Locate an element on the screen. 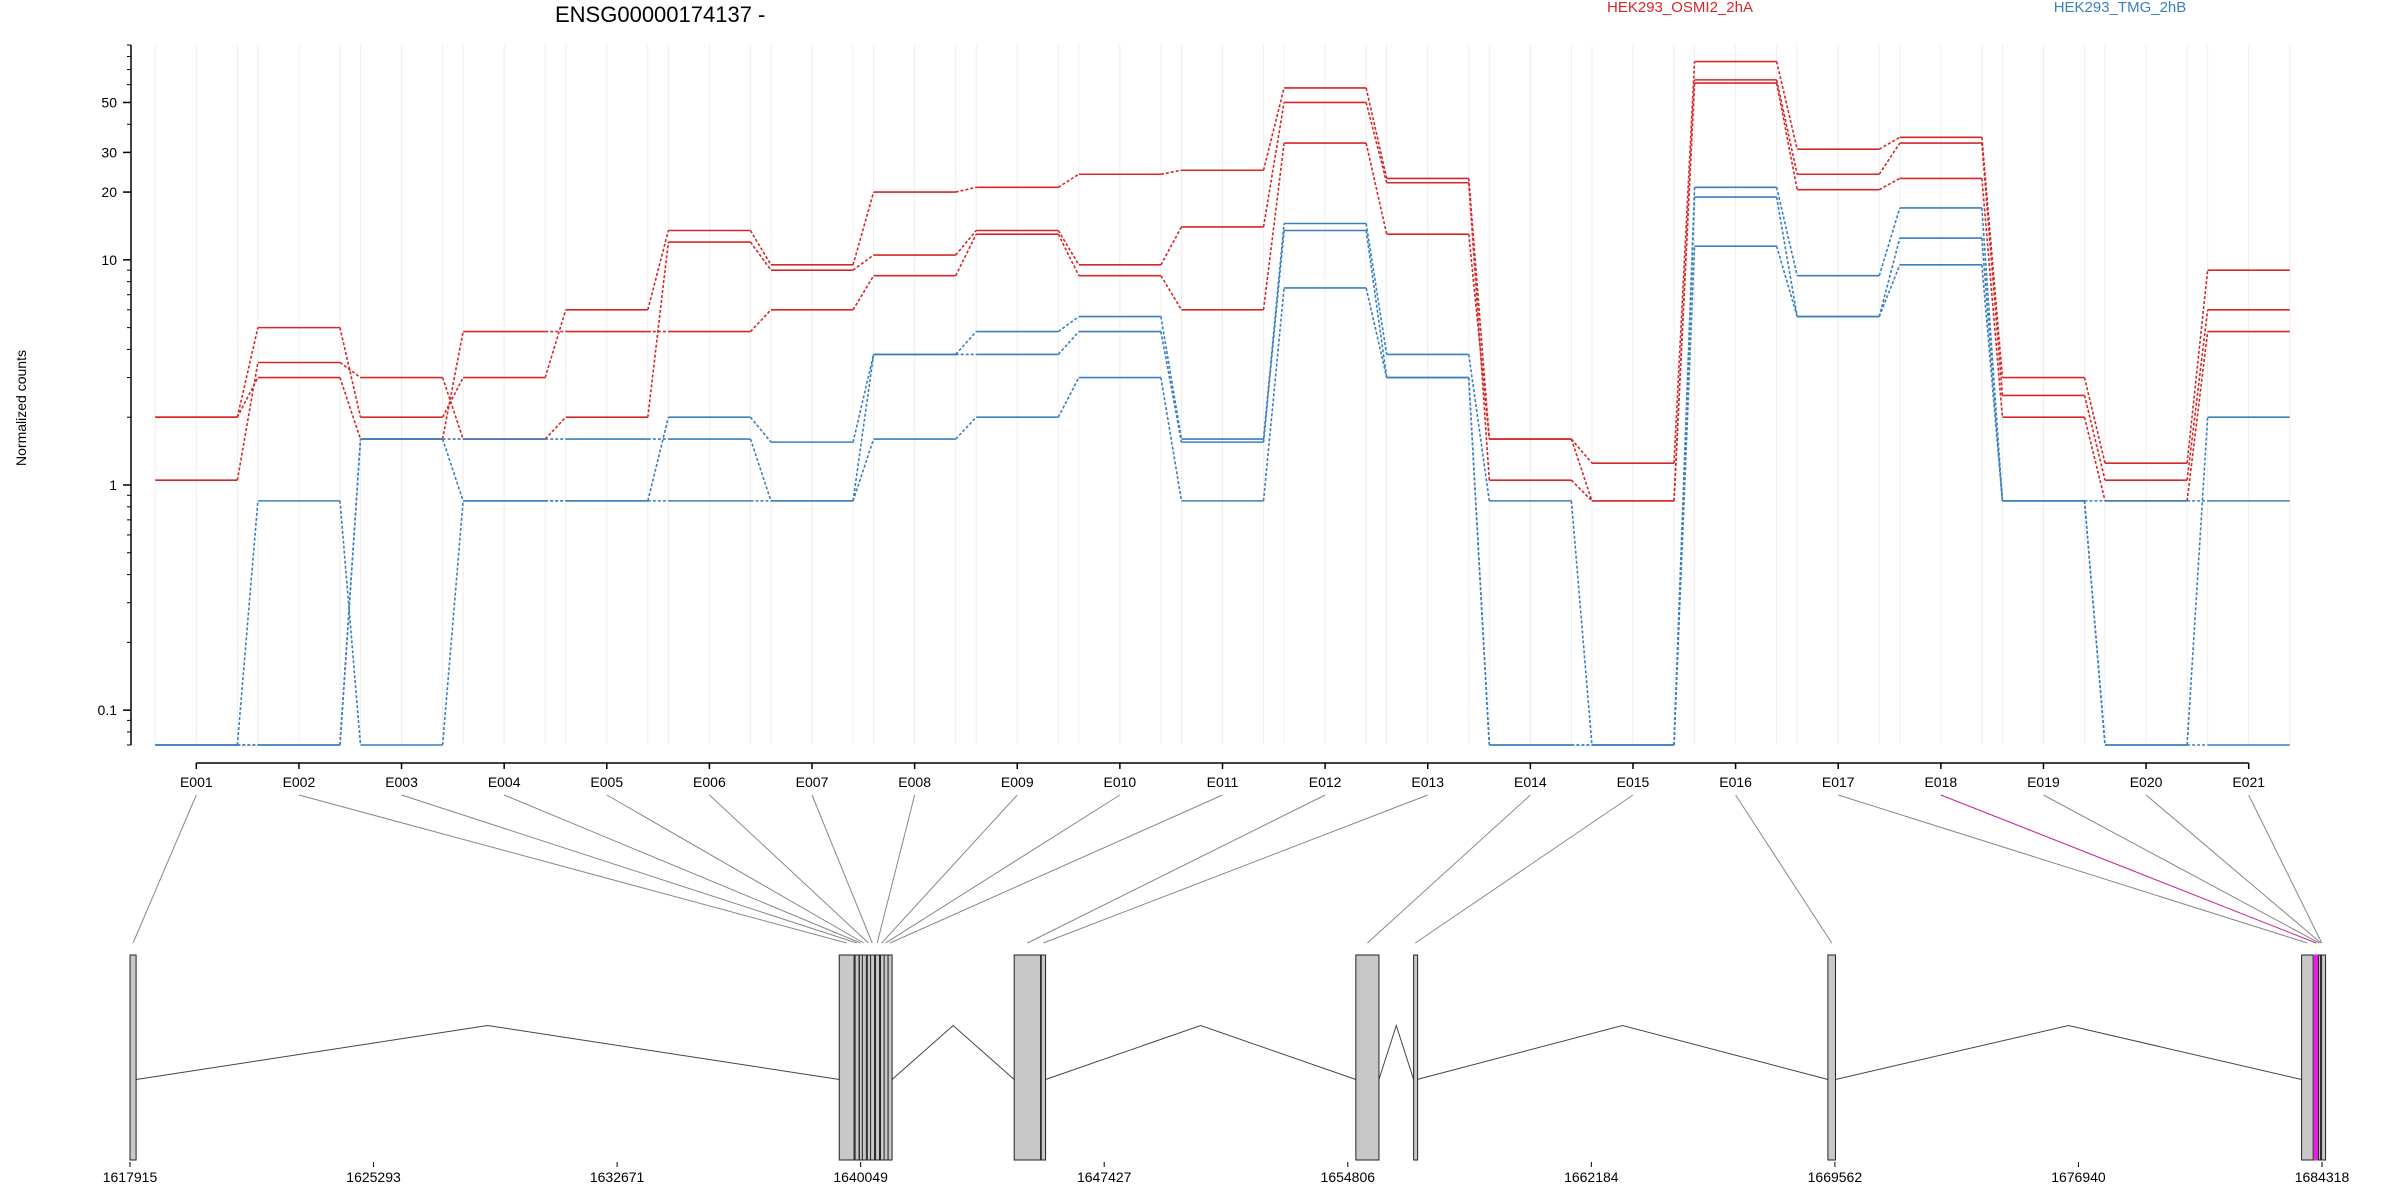 The height and width of the screenshot is (1200, 2400). exon-block-E017 is located at coordinates (2307, 1057).